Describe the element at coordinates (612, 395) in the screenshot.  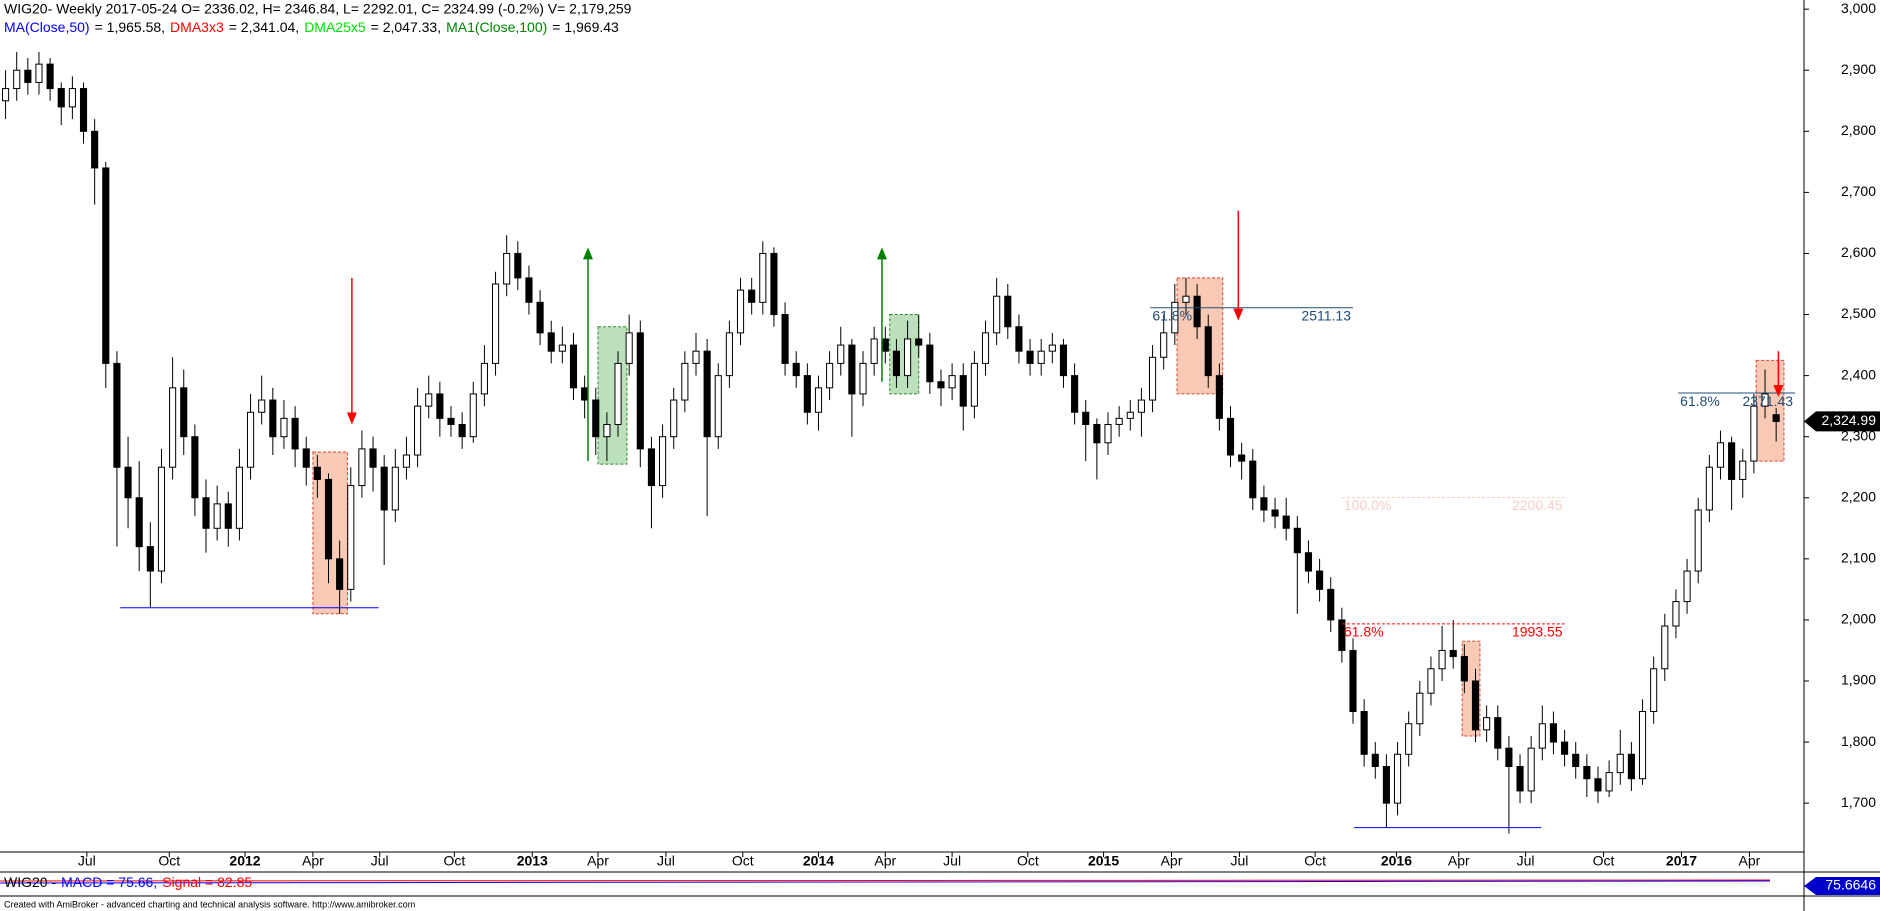
I see `zone` at that location.